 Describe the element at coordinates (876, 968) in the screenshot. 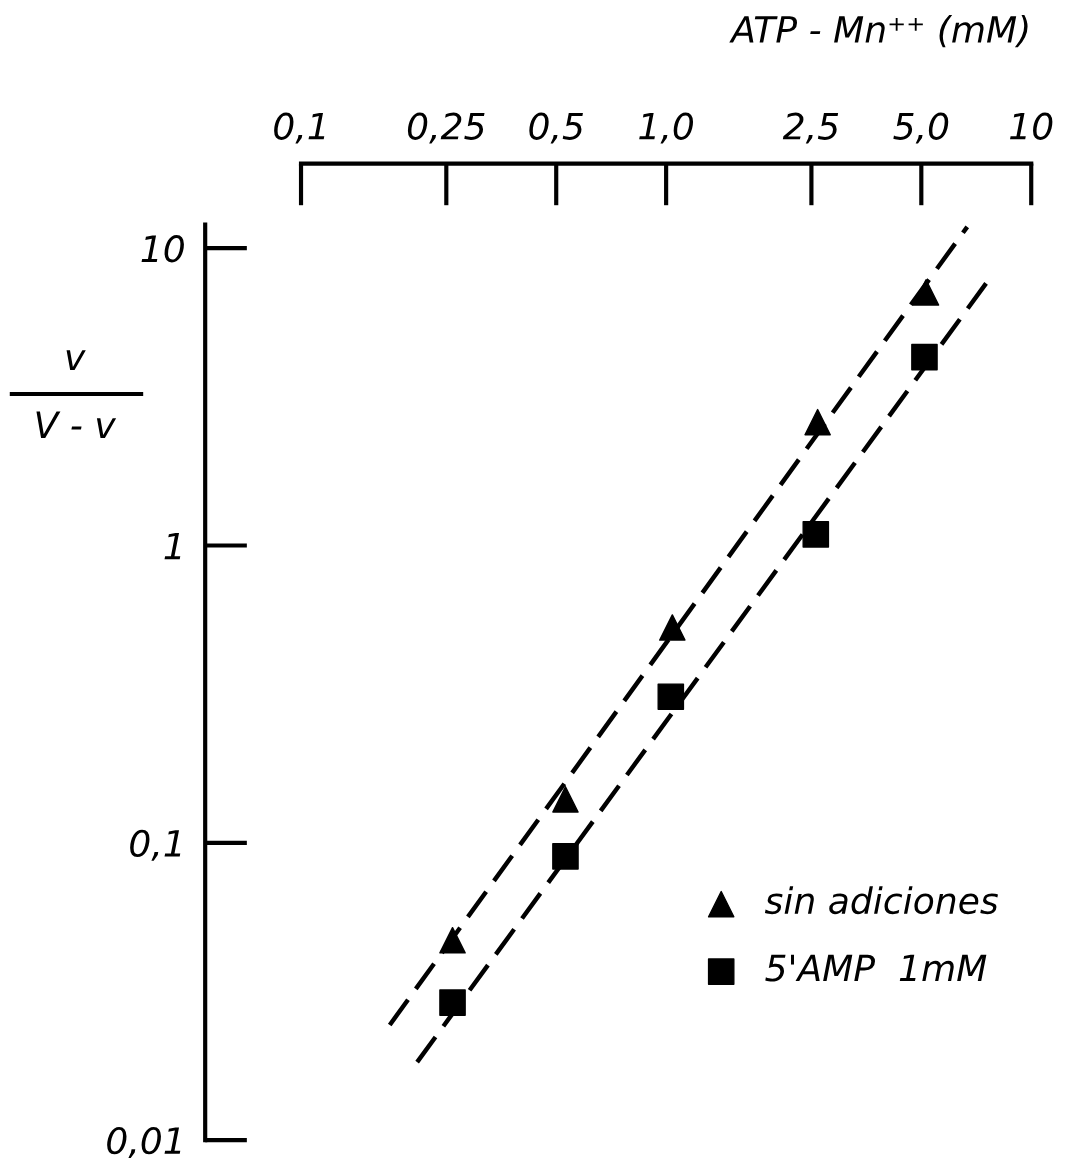

I see `legend-label: 5'AMP 1mM` at that location.